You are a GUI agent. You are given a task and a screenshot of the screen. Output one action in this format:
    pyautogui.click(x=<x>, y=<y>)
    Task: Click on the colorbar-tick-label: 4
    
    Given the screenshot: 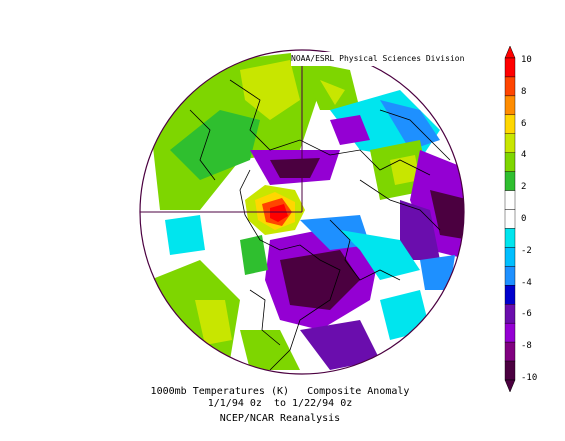 What is the action you would take?
    pyautogui.click(x=524, y=155)
    